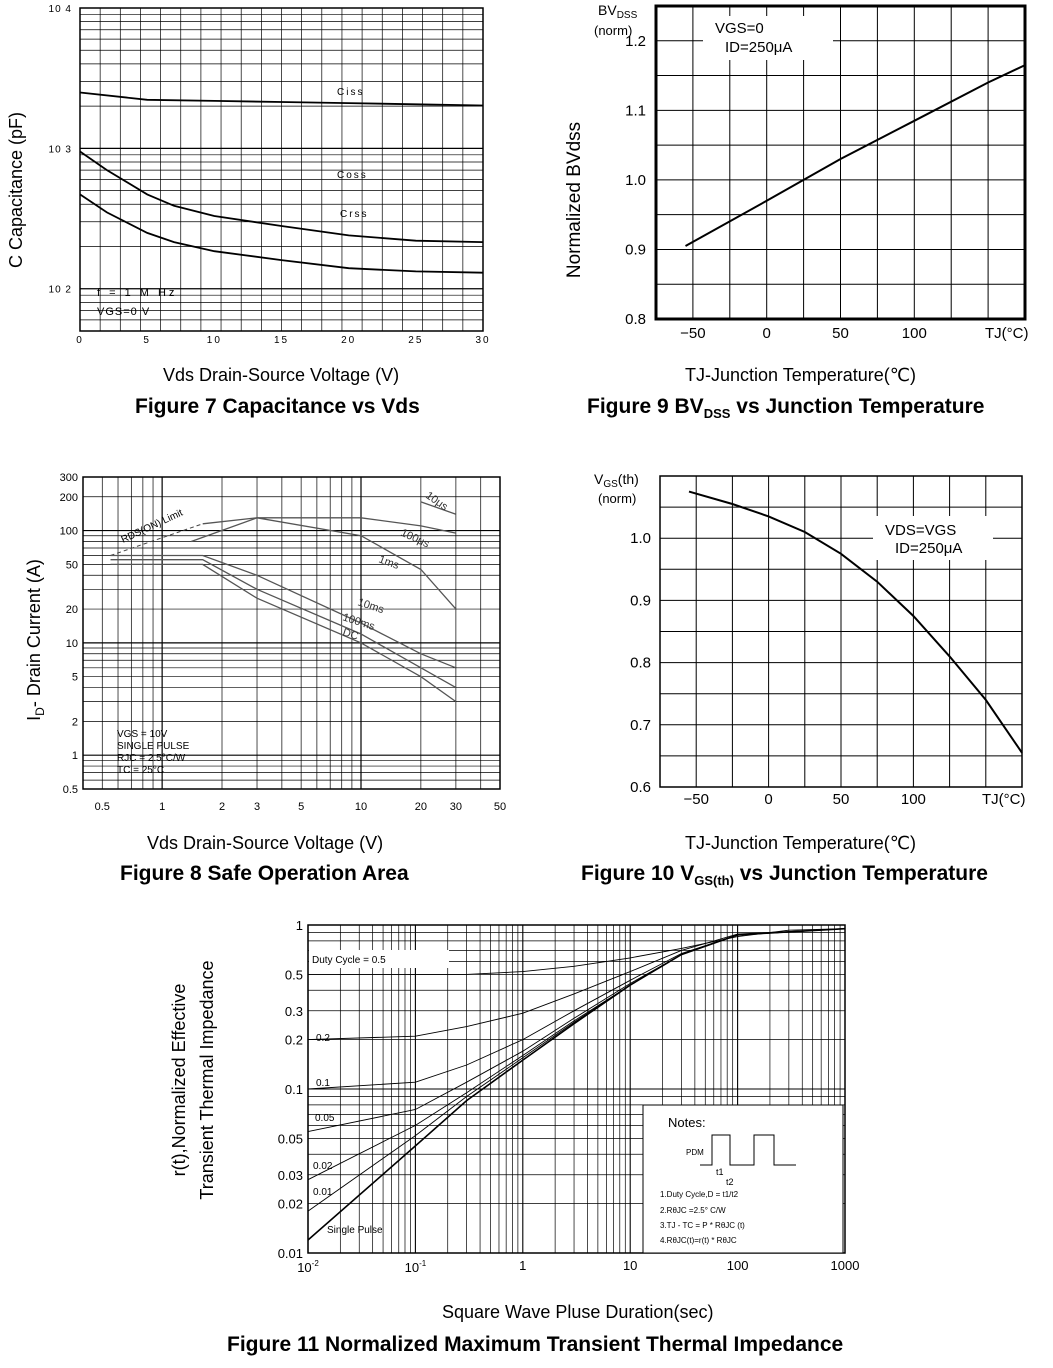 The width and height of the screenshot is (1053, 1368). Describe the element at coordinates (316, 1263) in the screenshot. I see `fig11-x-tick-exponent: -2` at that location.